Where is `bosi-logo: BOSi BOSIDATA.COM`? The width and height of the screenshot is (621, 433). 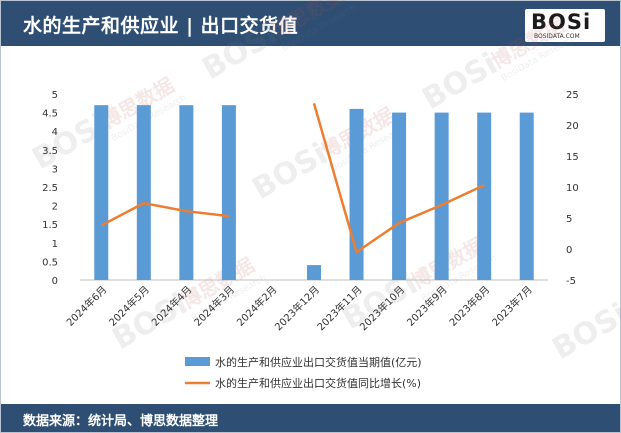 bosi-logo: BOSi BOSIDATA.COM is located at coordinates (565, 25).